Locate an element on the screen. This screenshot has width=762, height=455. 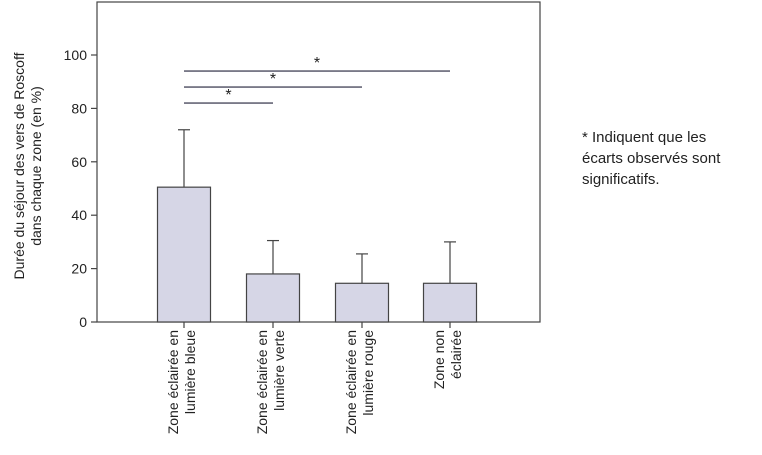
y-tick-label-20: 20 is located at coordinates (79, 269).